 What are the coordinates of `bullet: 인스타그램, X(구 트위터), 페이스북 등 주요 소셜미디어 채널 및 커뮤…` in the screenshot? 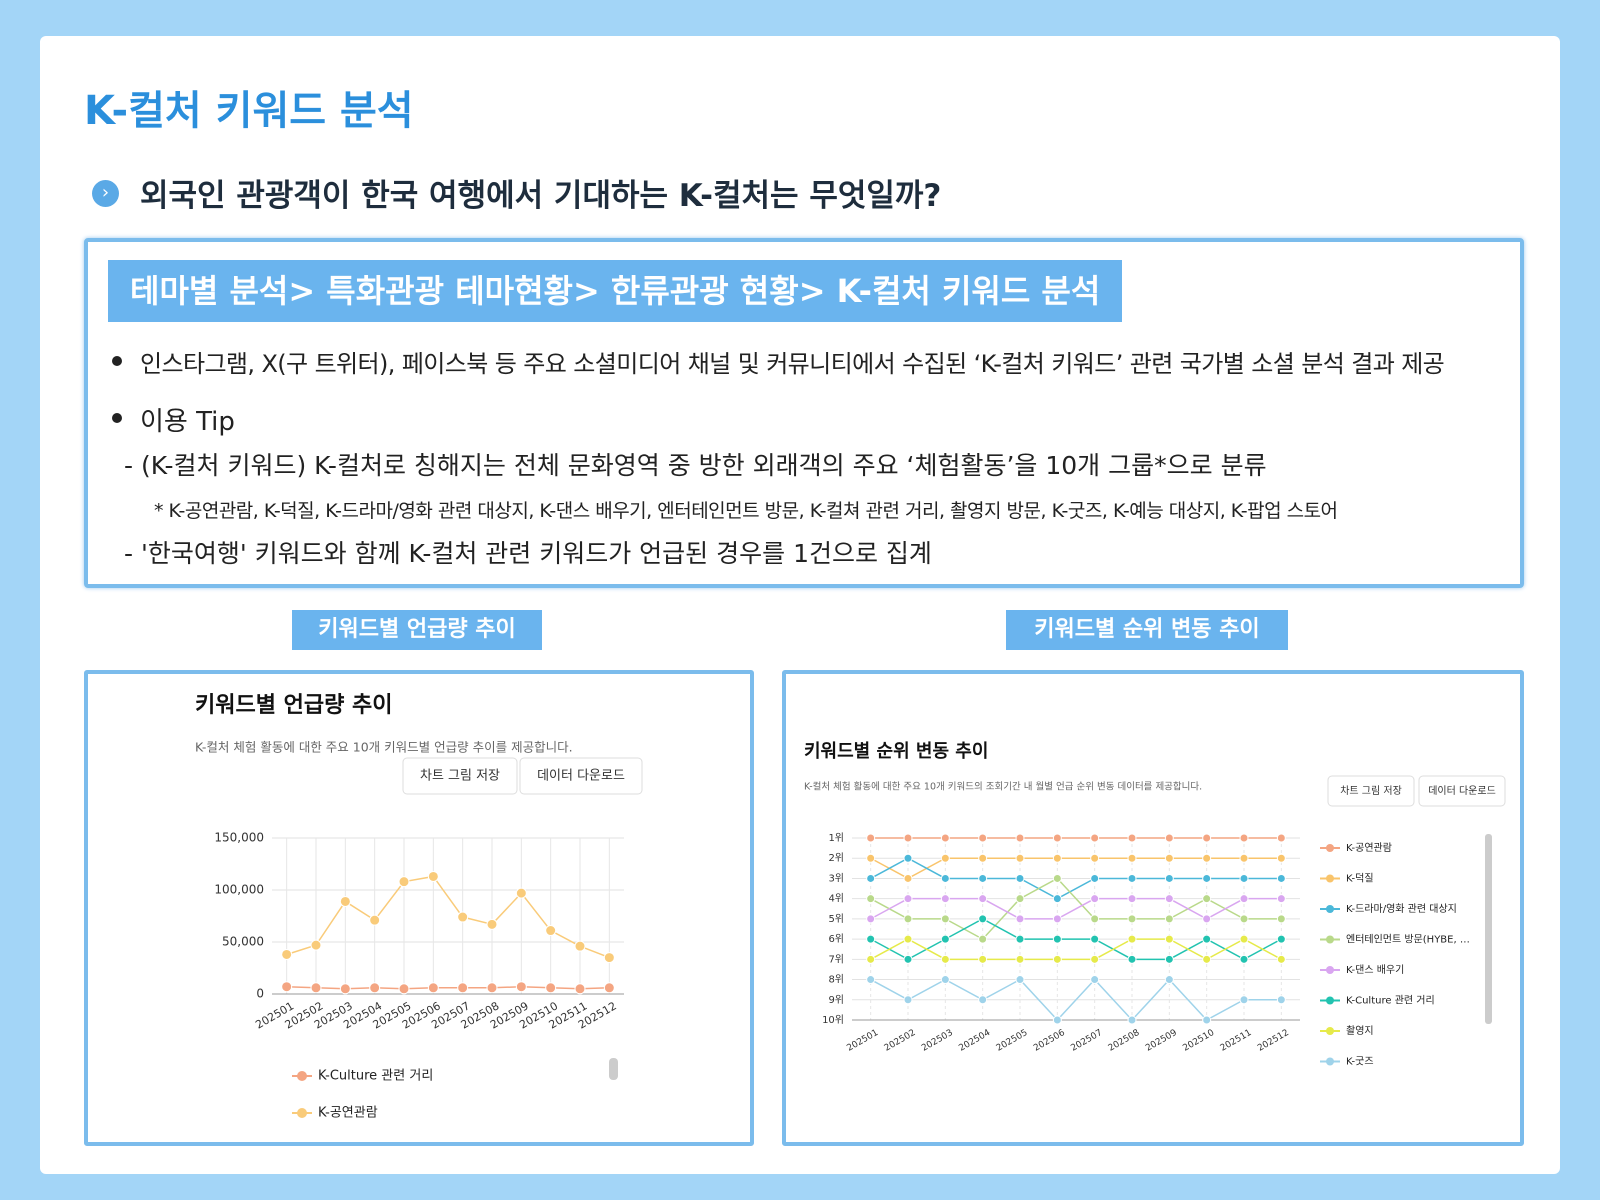 It's located at (792, 364).